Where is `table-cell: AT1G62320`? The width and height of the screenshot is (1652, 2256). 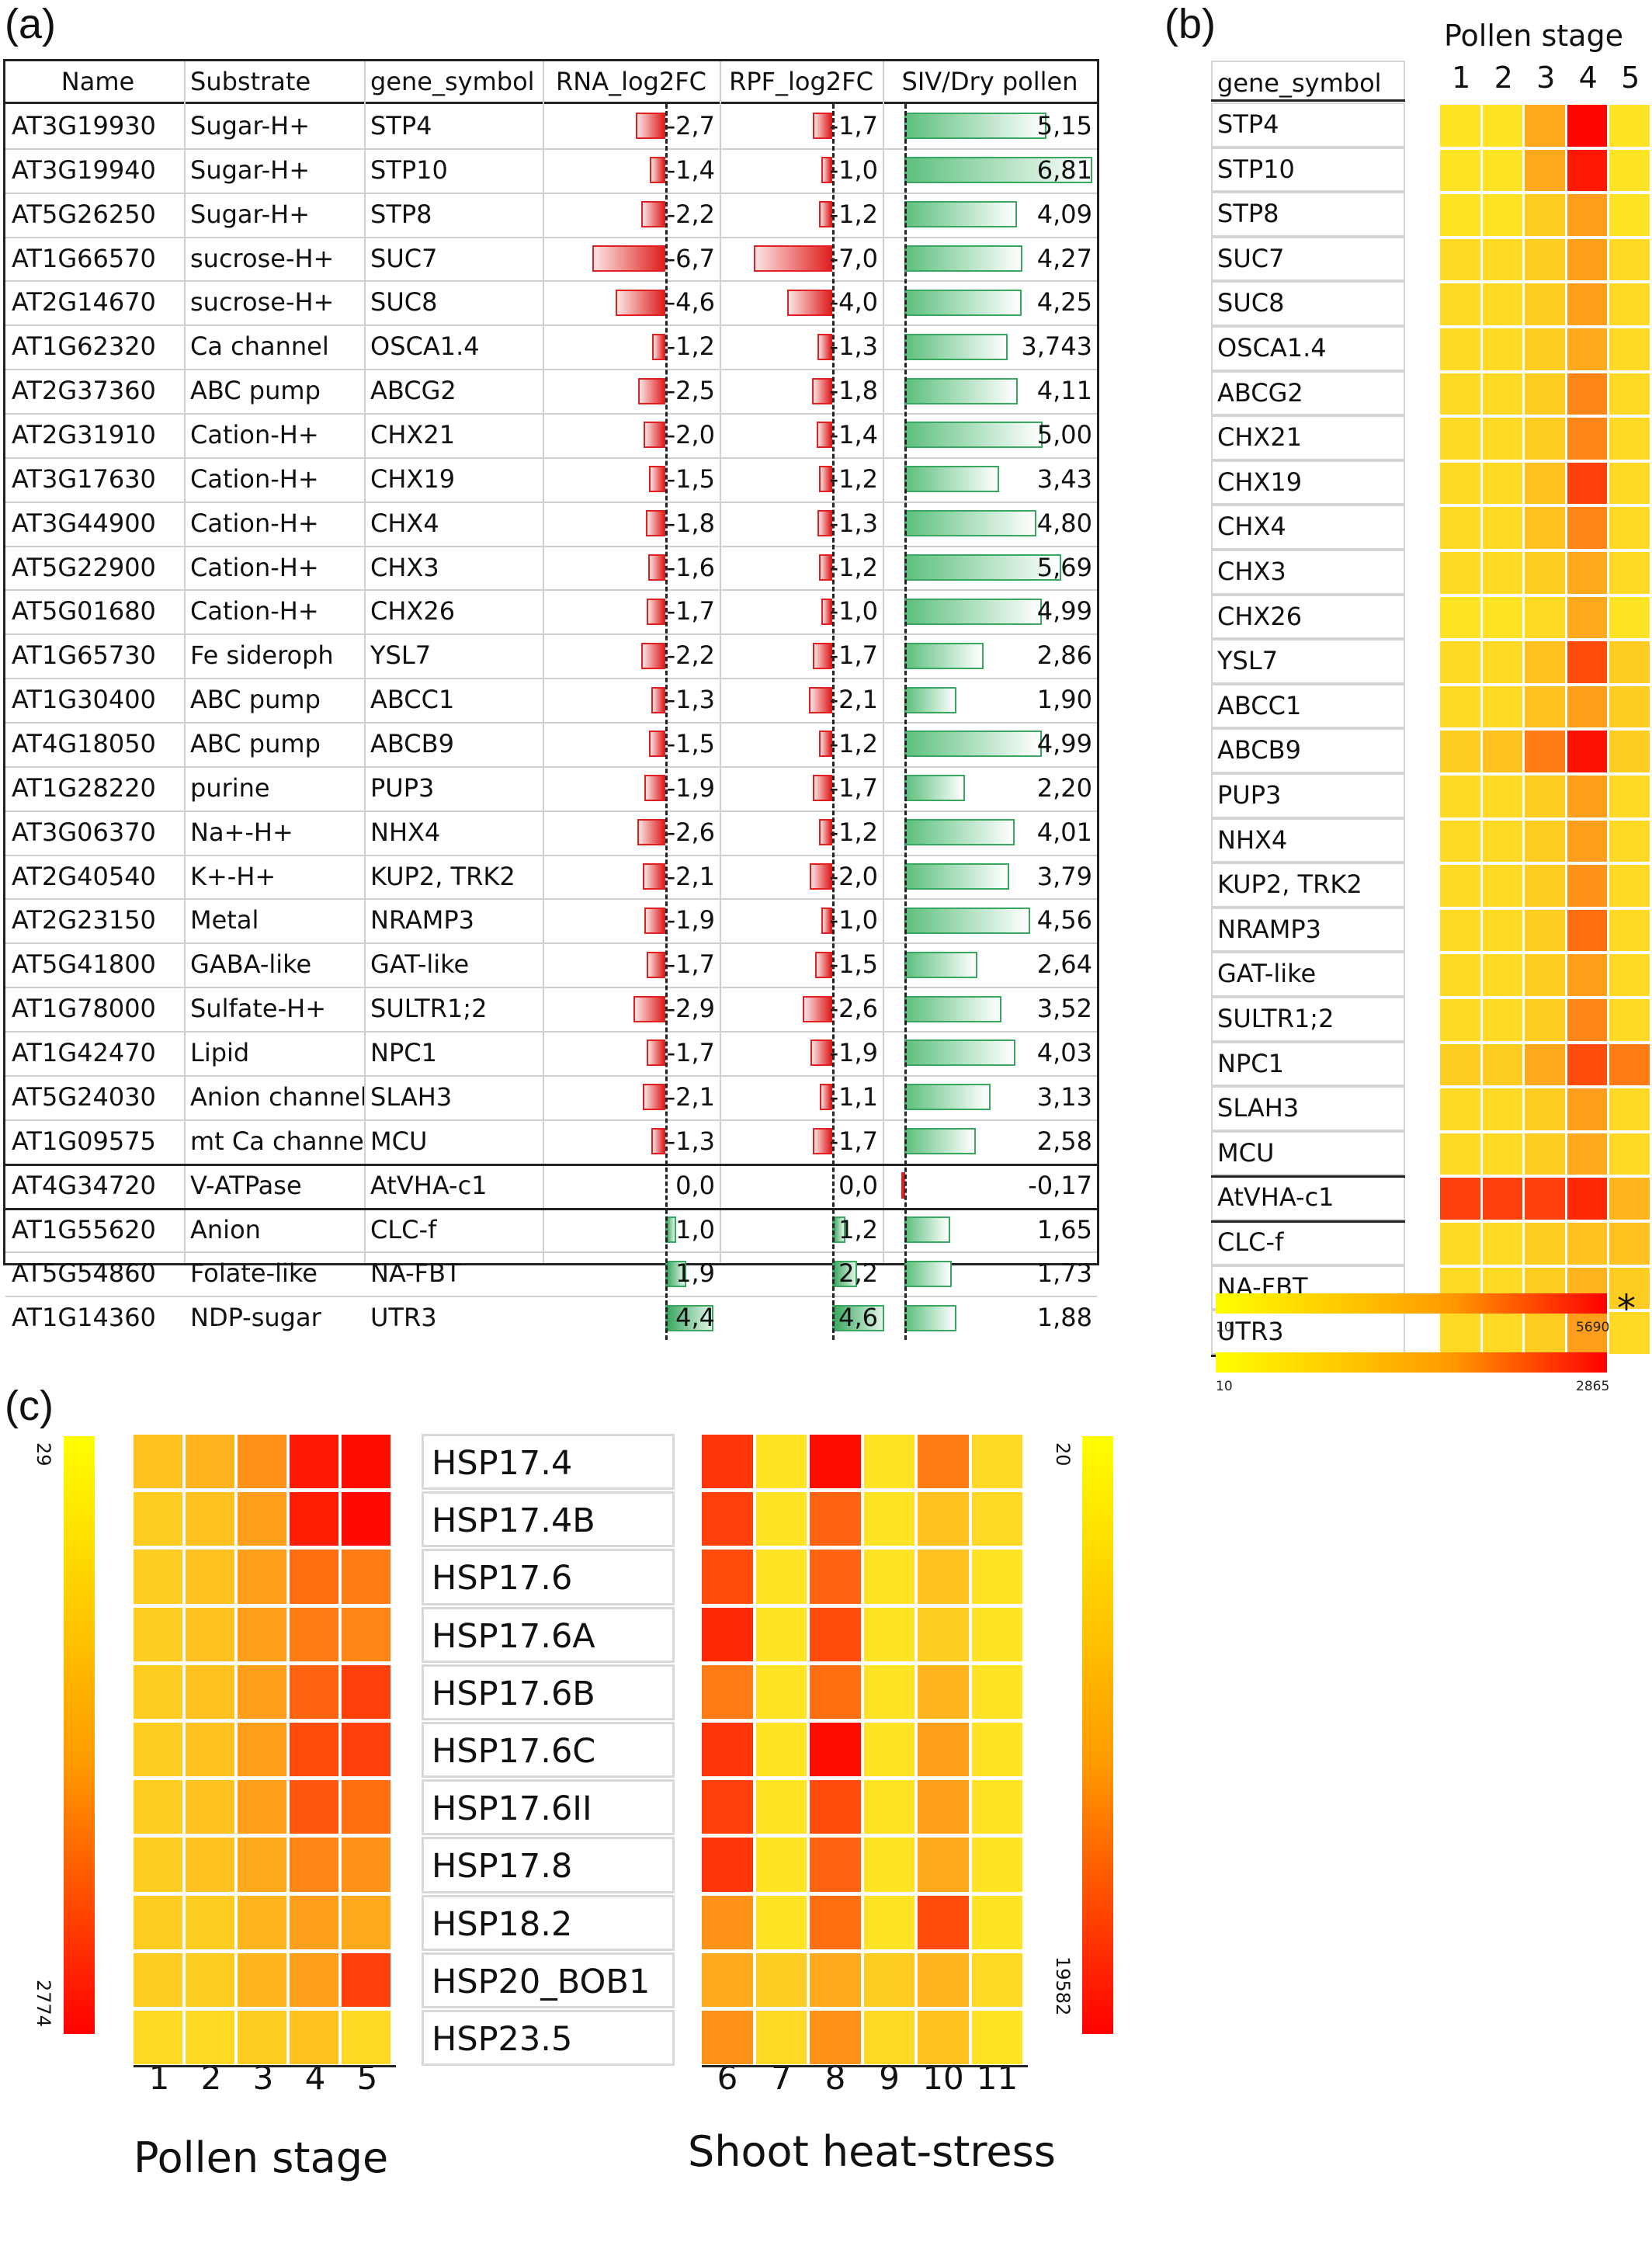
table-cell: AT1G62320 is located at coordinates (84, 346).